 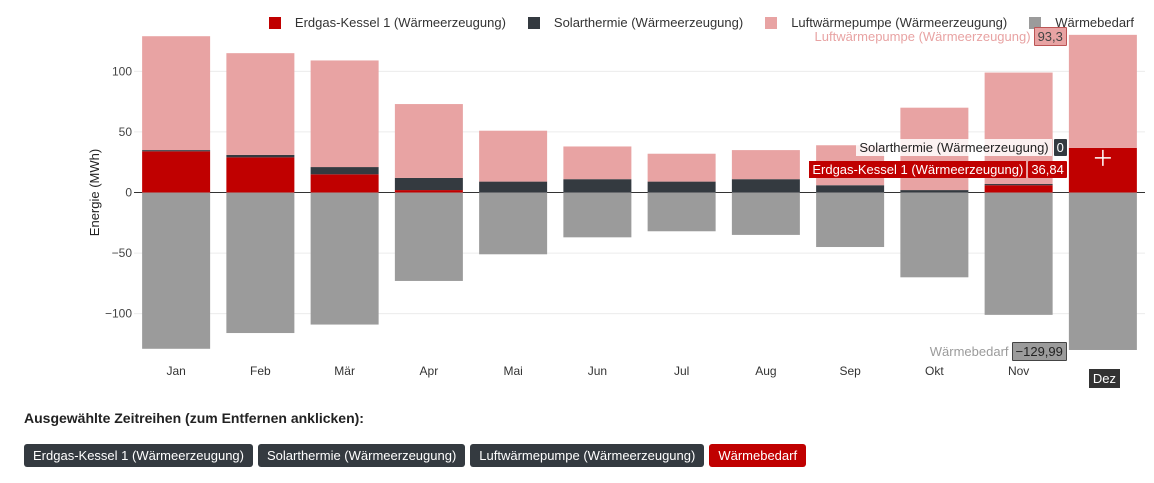 What do you see at coordinates (934, 371) in the screenshot?
I see `x-tick-label: Okt` at bounding box center [934, 371].